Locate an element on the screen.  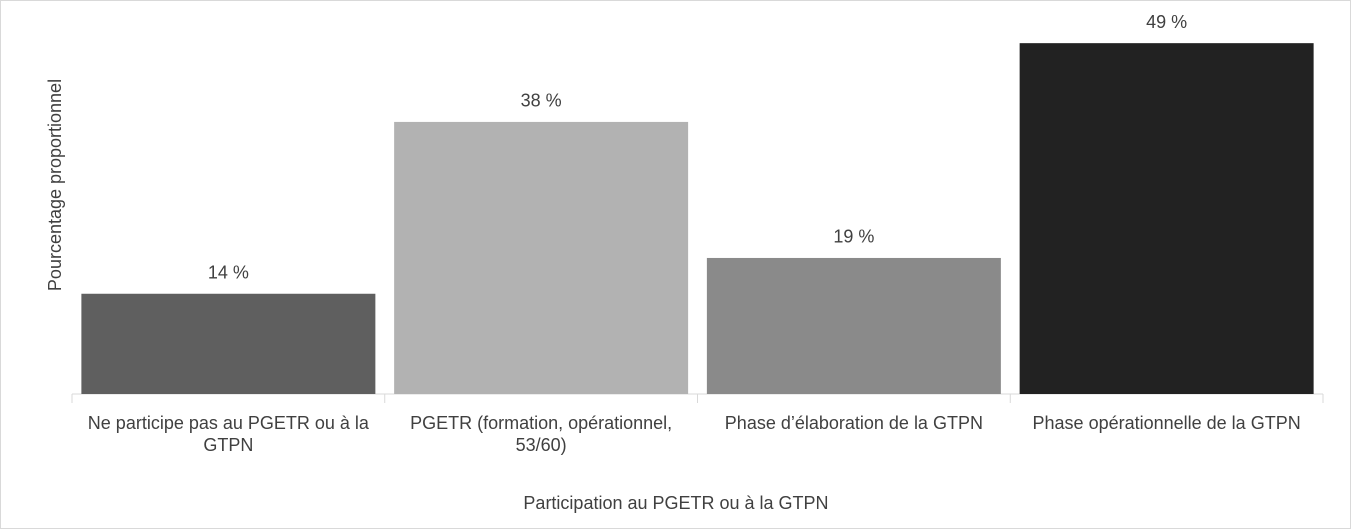
x-tick-label: Phase opérationnelle de la GTPN is located at coordinates (1166, 423).